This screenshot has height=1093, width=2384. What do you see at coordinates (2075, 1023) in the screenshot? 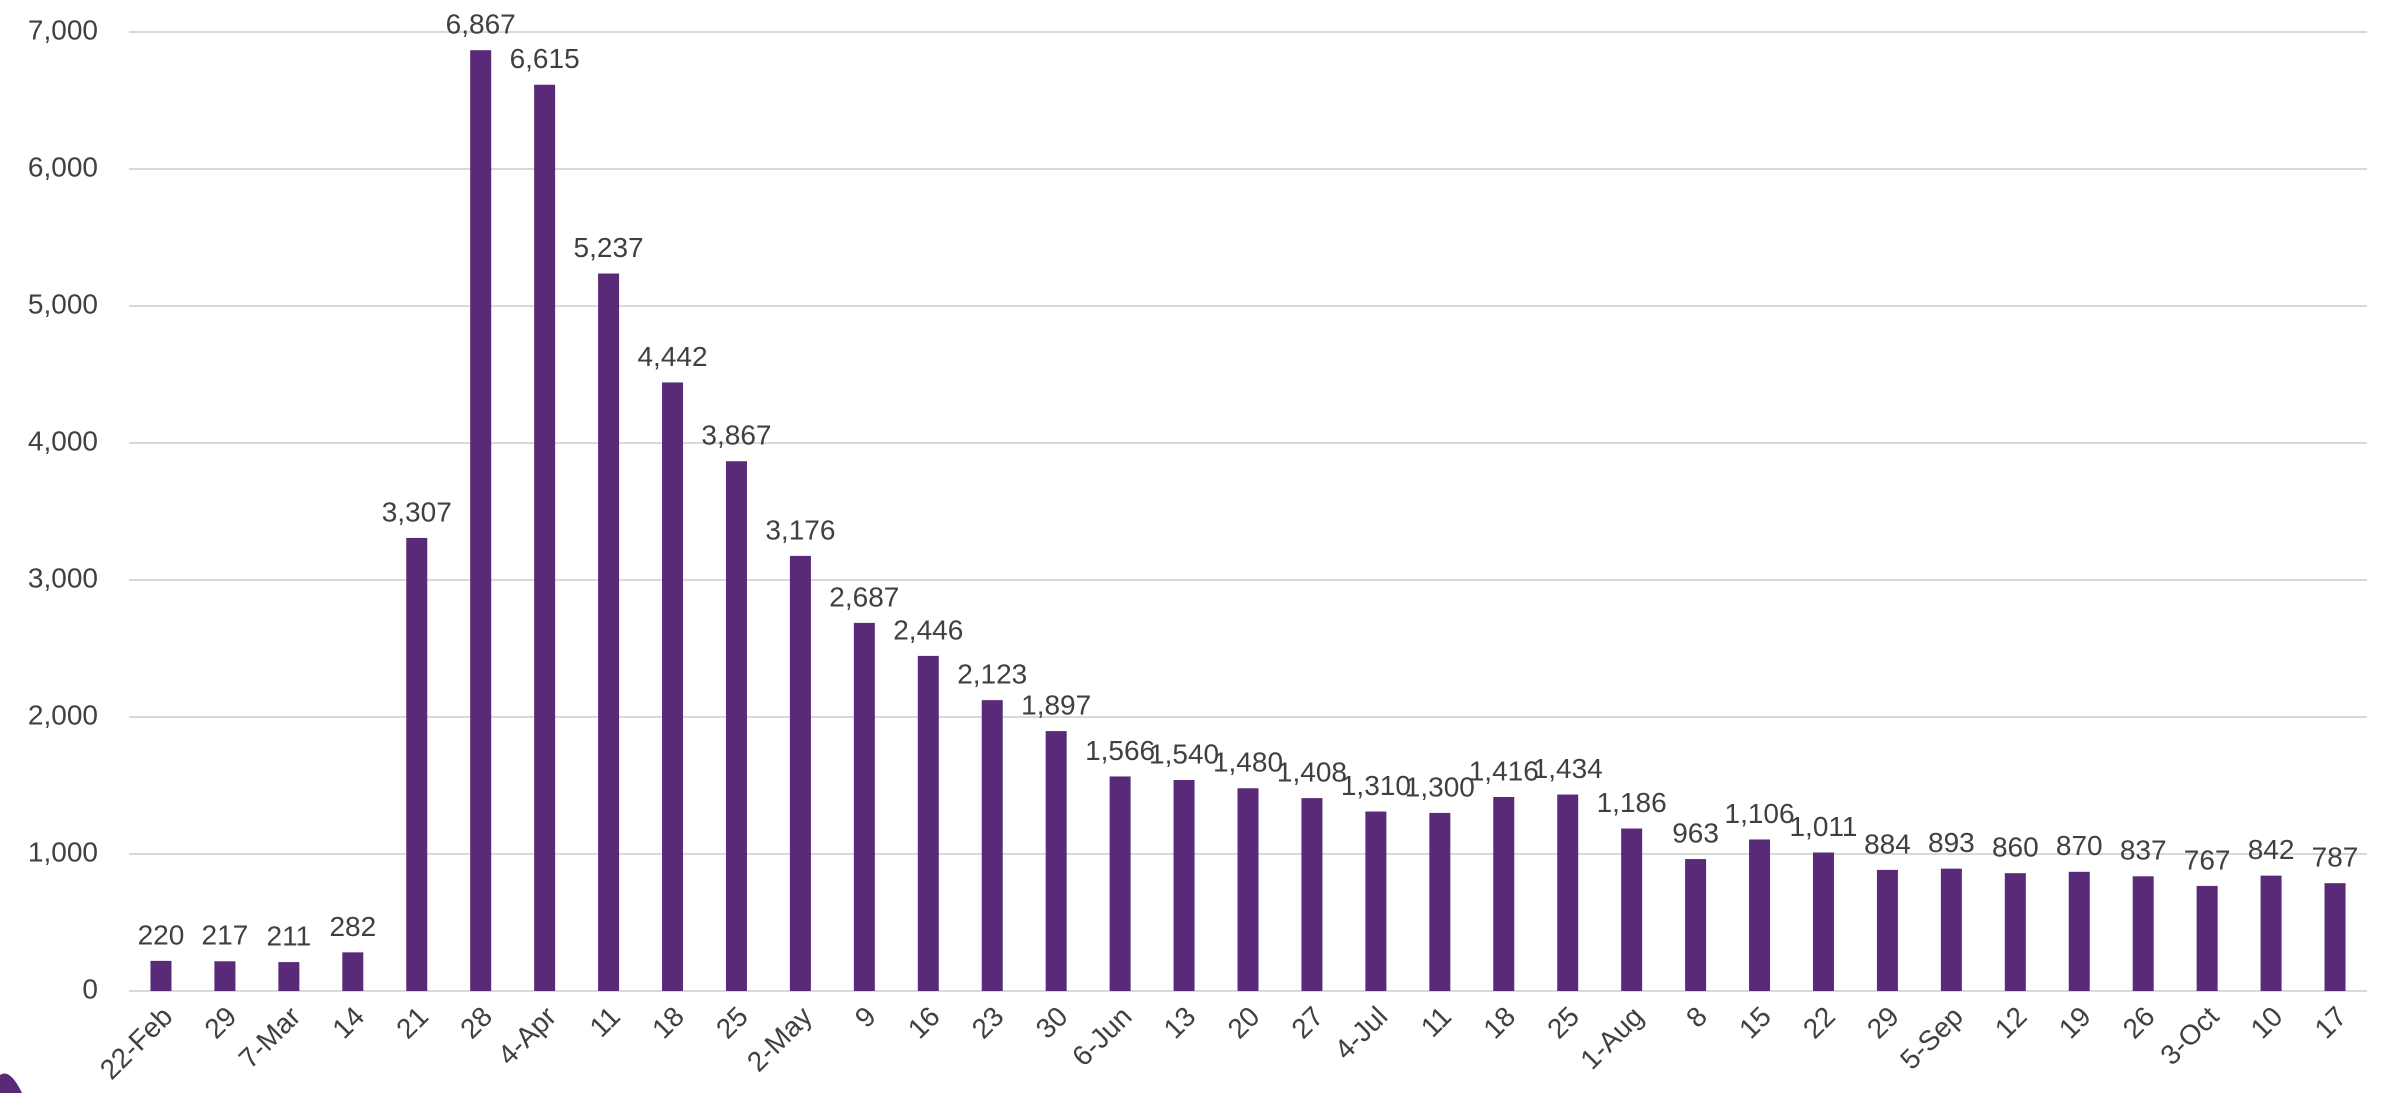
I see `x-tick-label: 19` at bounding box center [2075, 1023].